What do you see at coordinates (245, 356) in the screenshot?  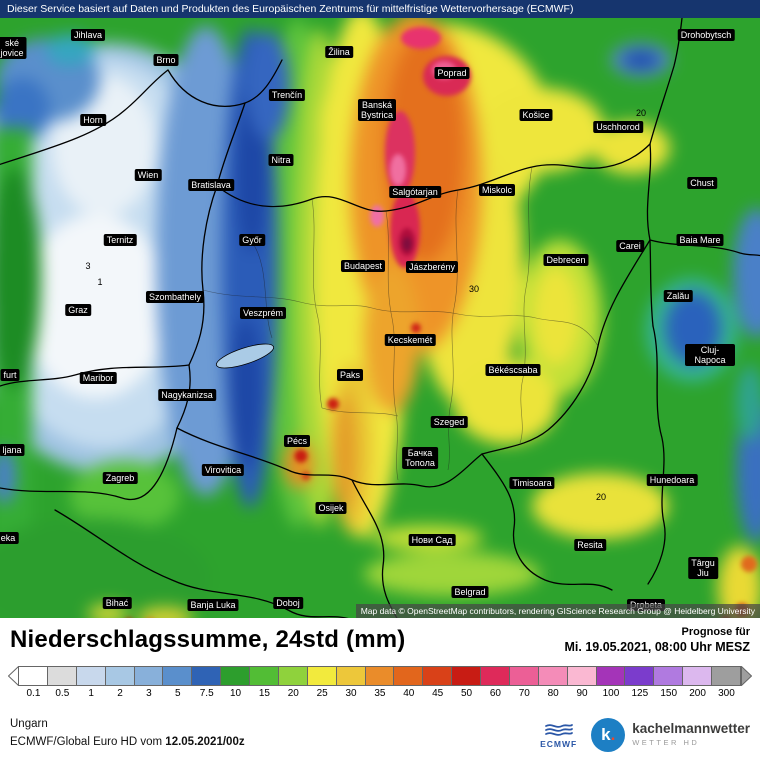 I see `lake-balaton` at bounding box center [245, 356].